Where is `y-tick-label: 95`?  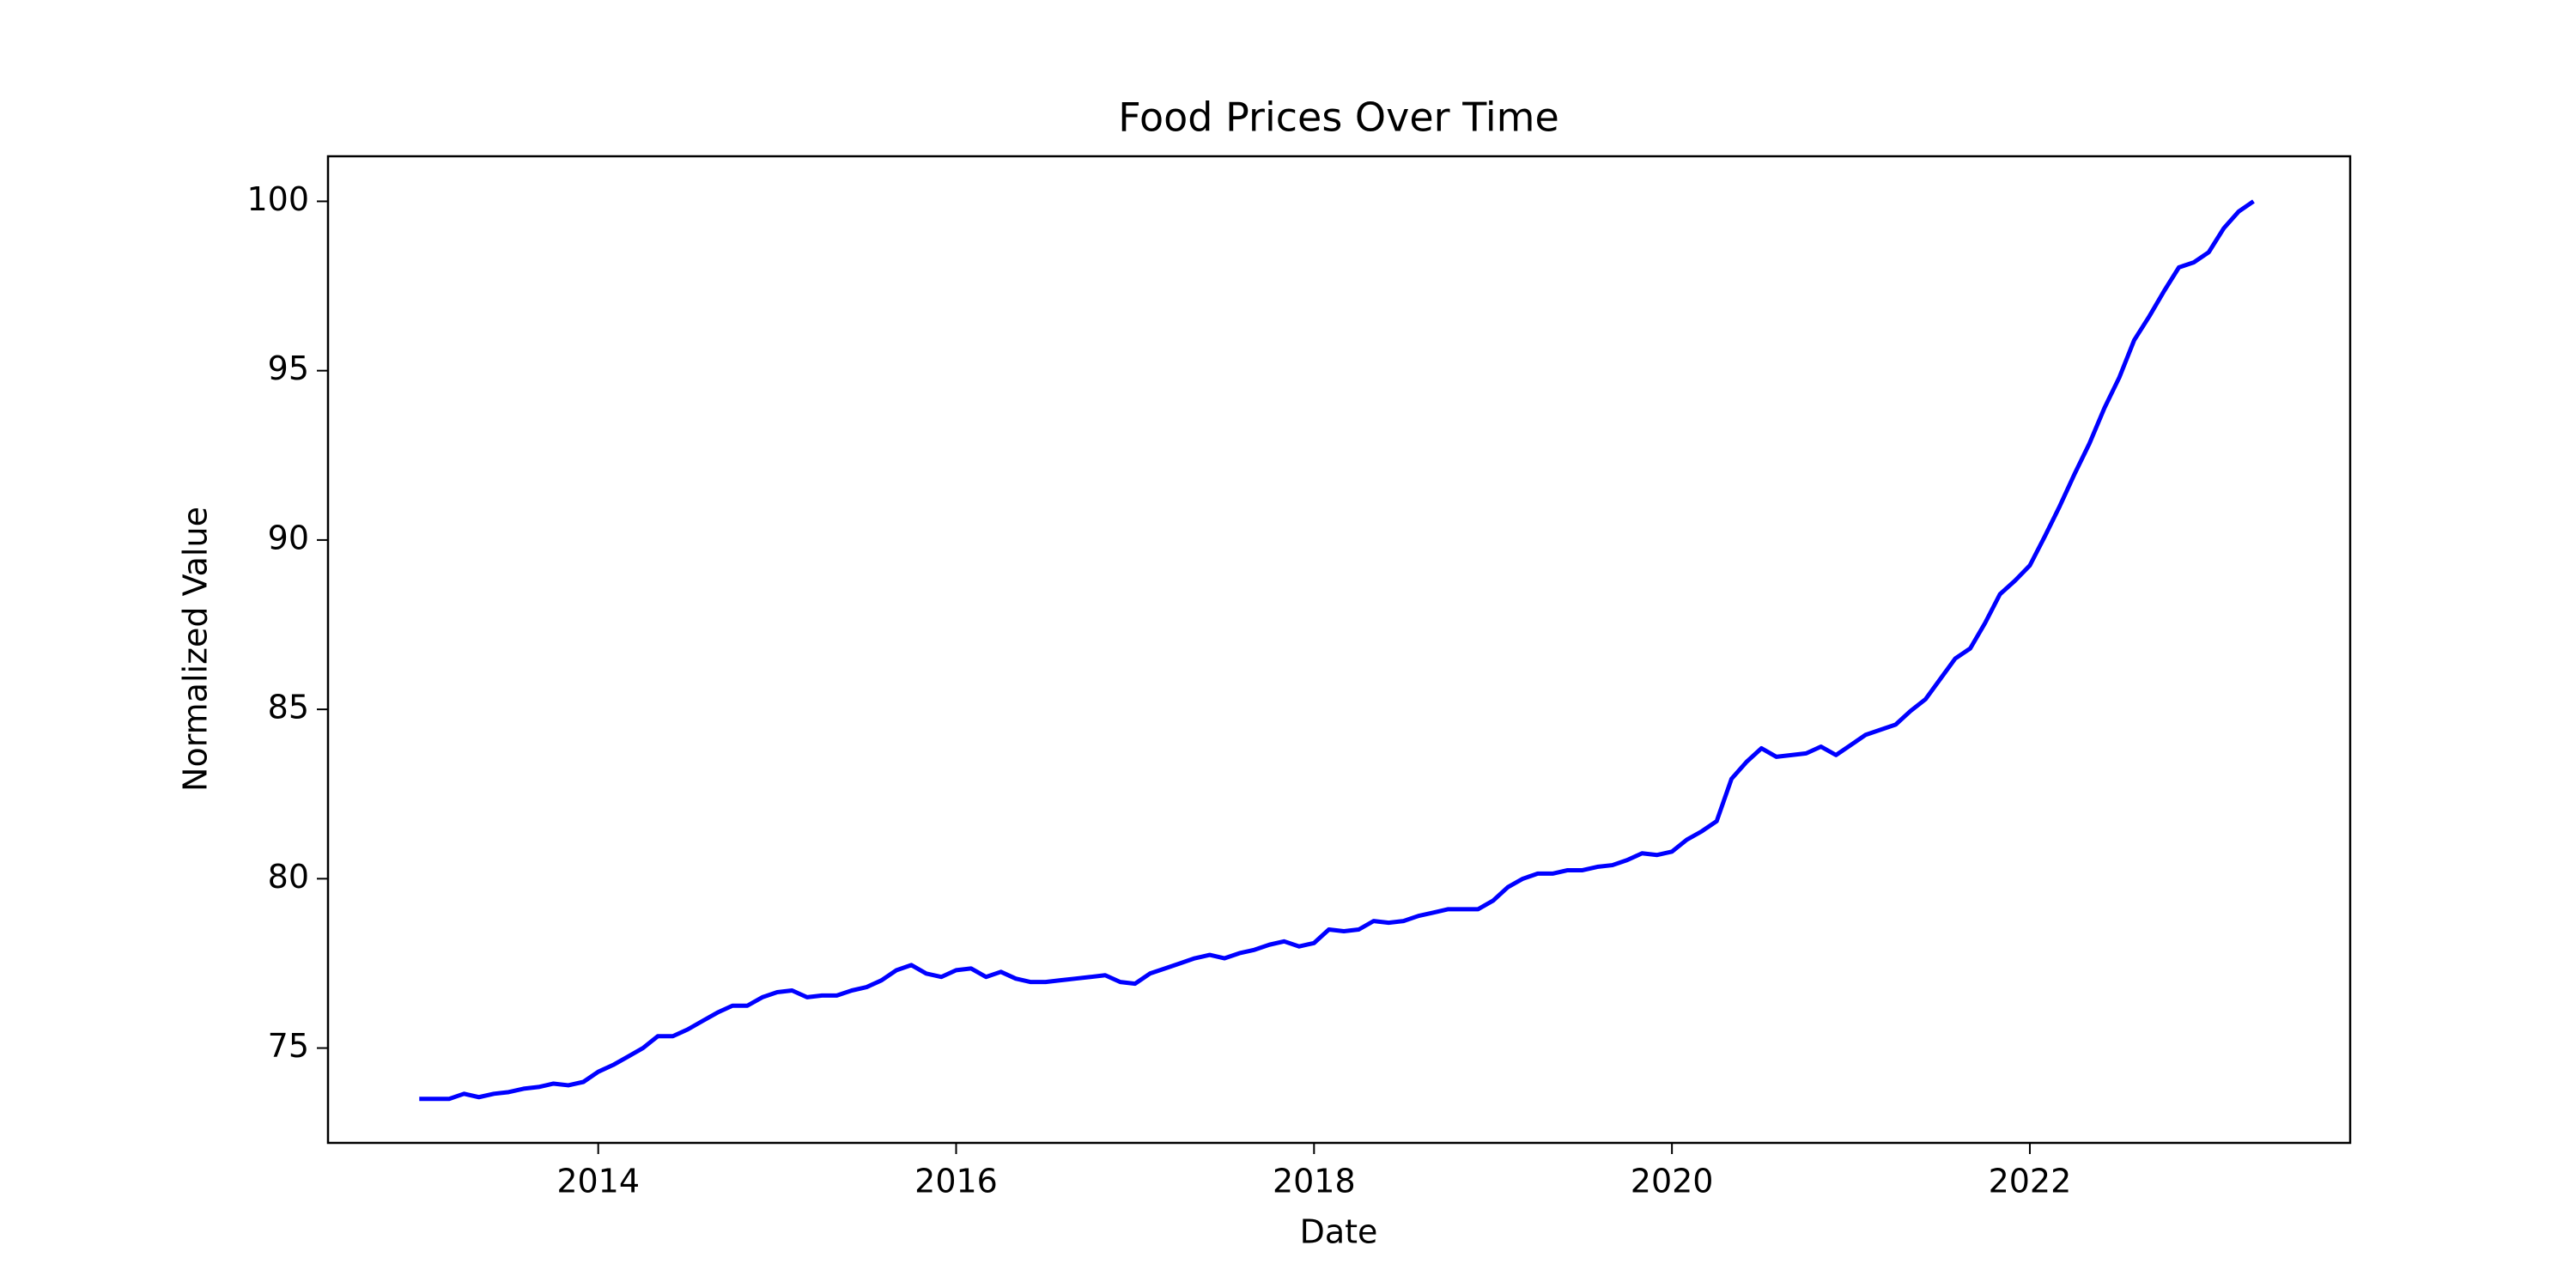
y-tick-label: 95 is located at coordinates (289, 368).